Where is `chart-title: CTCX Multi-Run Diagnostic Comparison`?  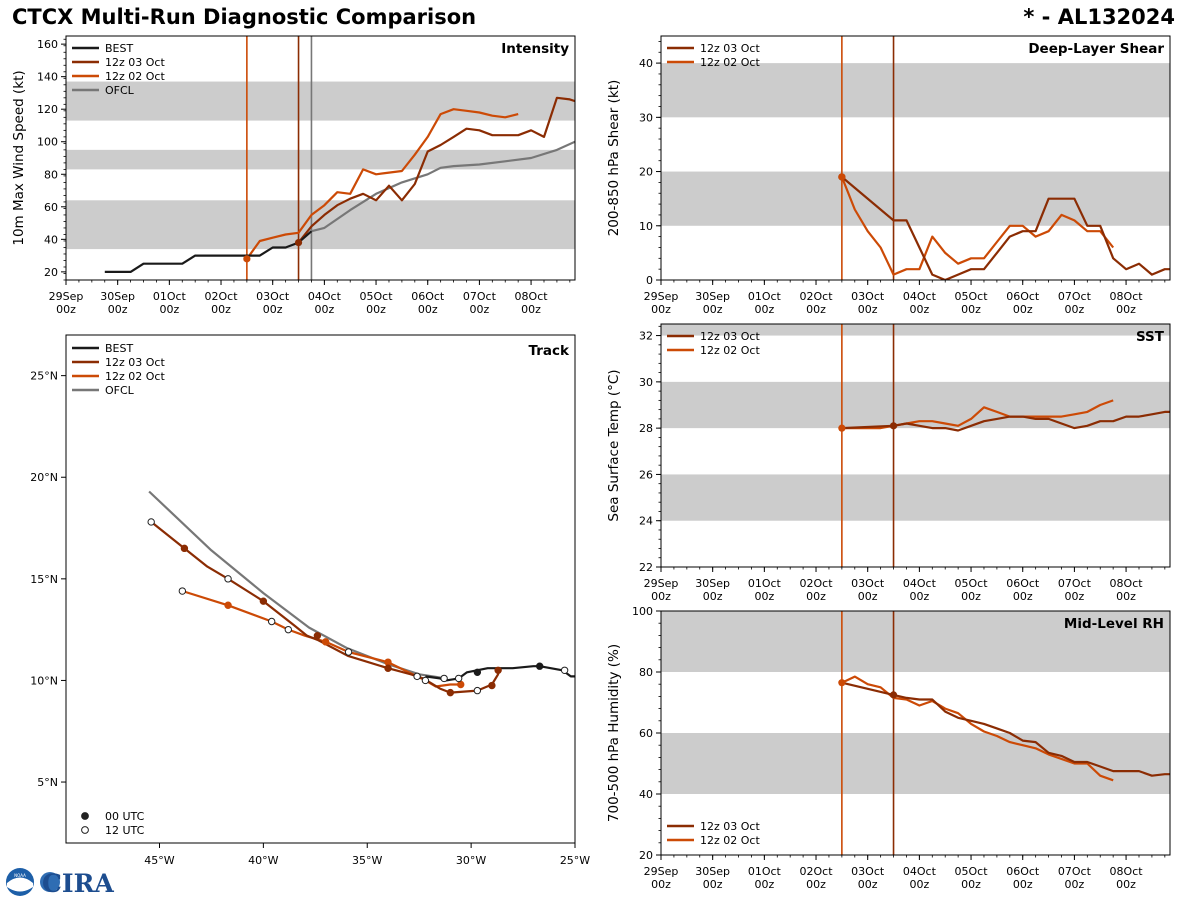 chart-title: CTCX Multi-Run Diagnostic Comparison is located at coordinates (244, 17).